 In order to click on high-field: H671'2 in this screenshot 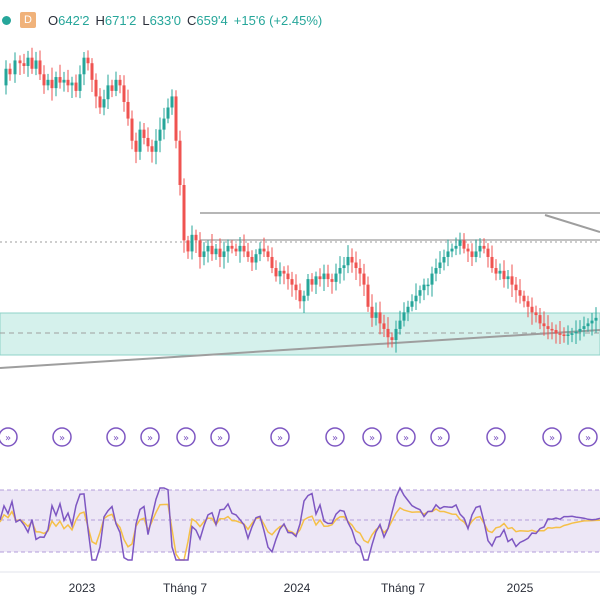, I will do `click(116, 20)`.